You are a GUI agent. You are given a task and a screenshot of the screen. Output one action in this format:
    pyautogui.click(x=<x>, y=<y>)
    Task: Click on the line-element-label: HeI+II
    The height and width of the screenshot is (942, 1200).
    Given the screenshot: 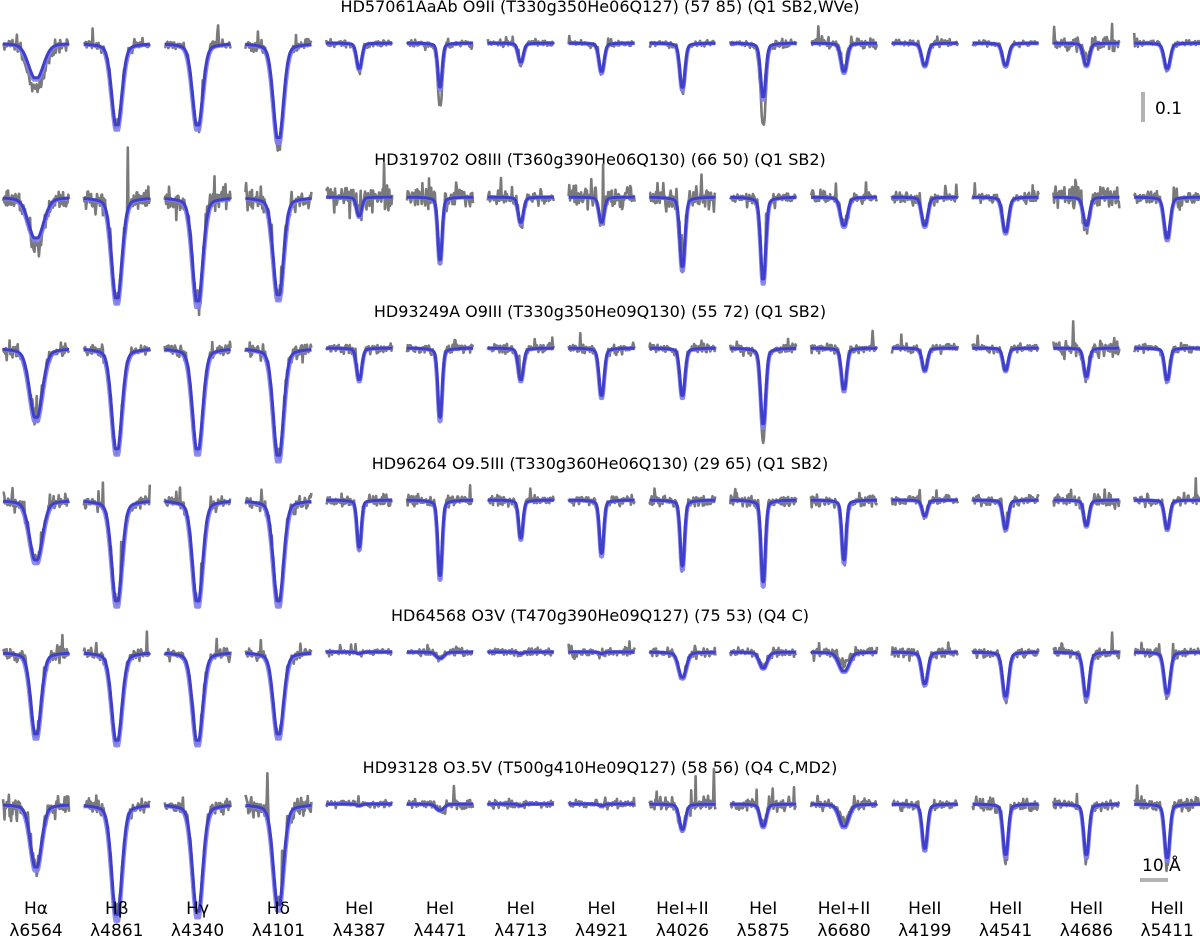 What is the action you would take?
    pyautogui.click(x=844, y=909)
    